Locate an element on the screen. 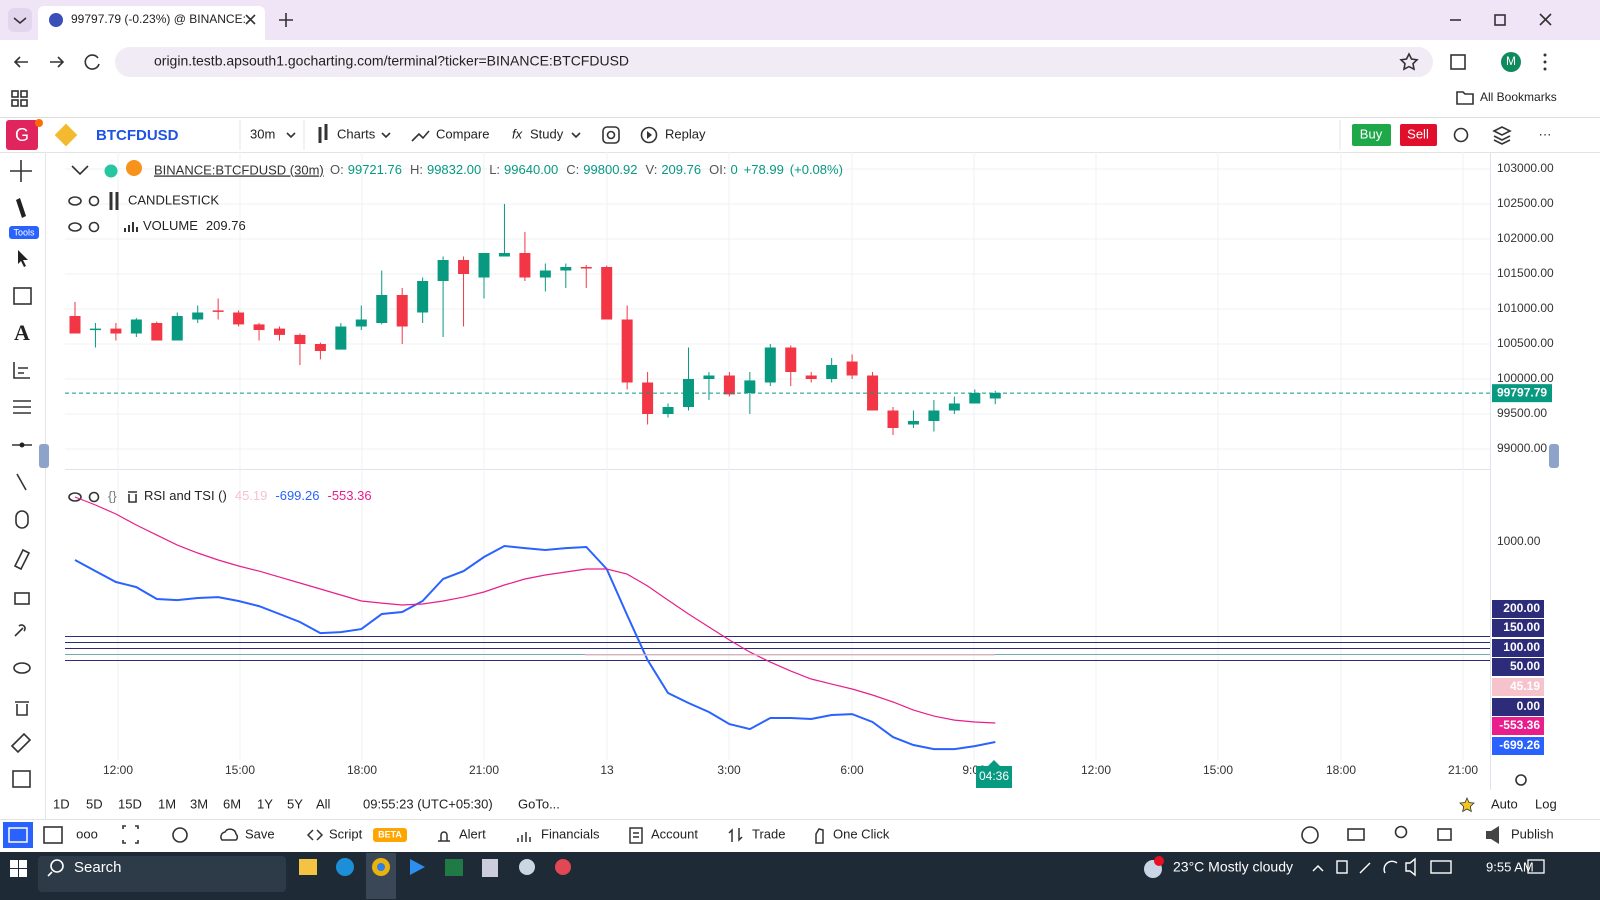 This screenshot has height=900, width=1600. bottom-item: Trade is located at coordinates (768, 833).